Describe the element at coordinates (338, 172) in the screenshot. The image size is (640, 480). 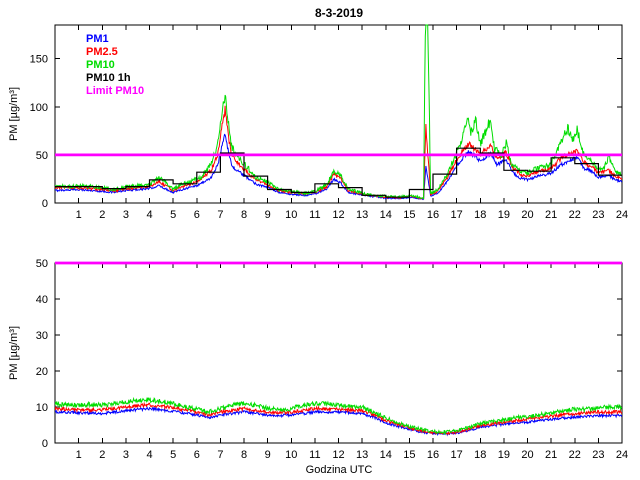
I see `pm10-1h-line` at that location.